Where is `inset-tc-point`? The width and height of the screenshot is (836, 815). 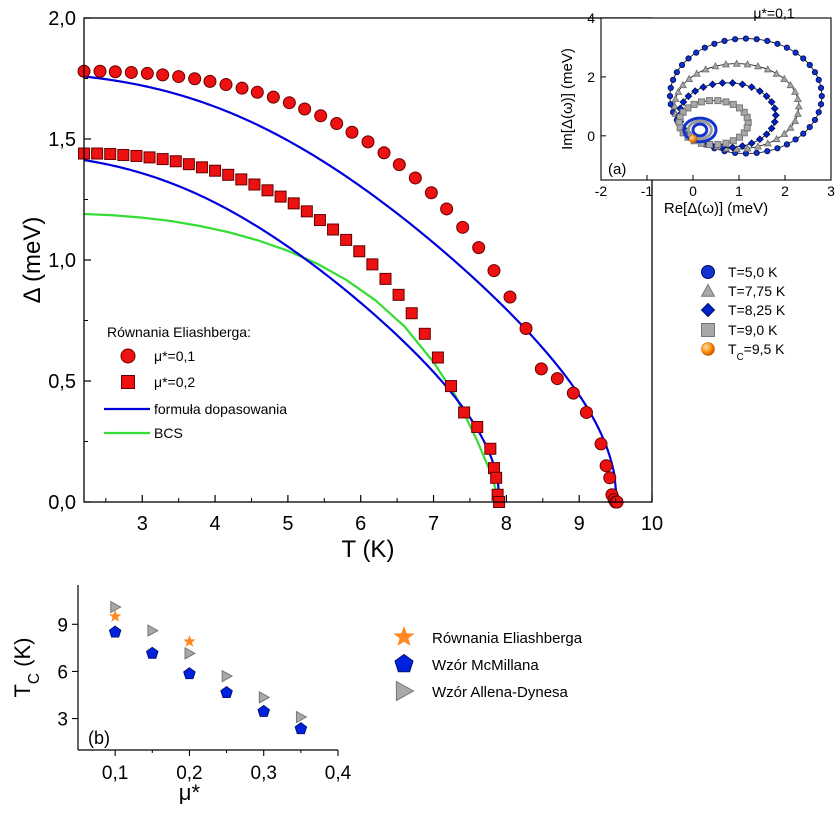
inset-tc-point is located at coordinates (693, 139).